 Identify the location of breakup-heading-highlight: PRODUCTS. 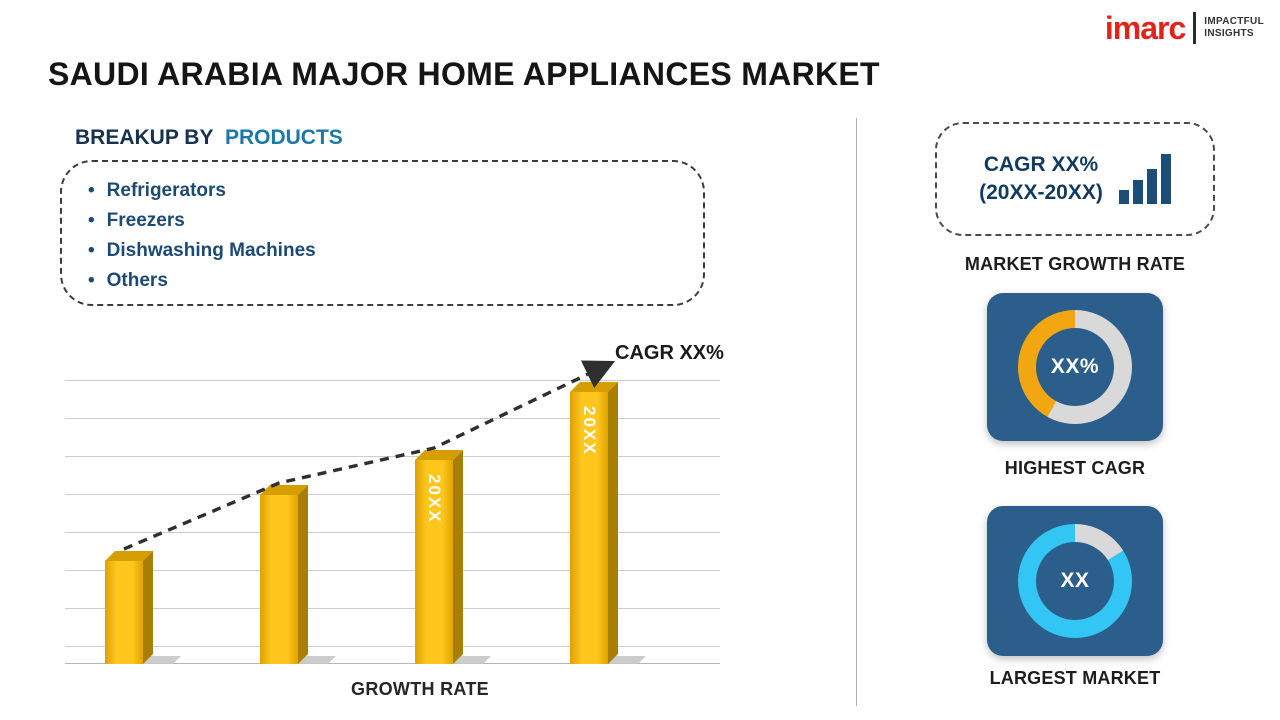
(283, 137).